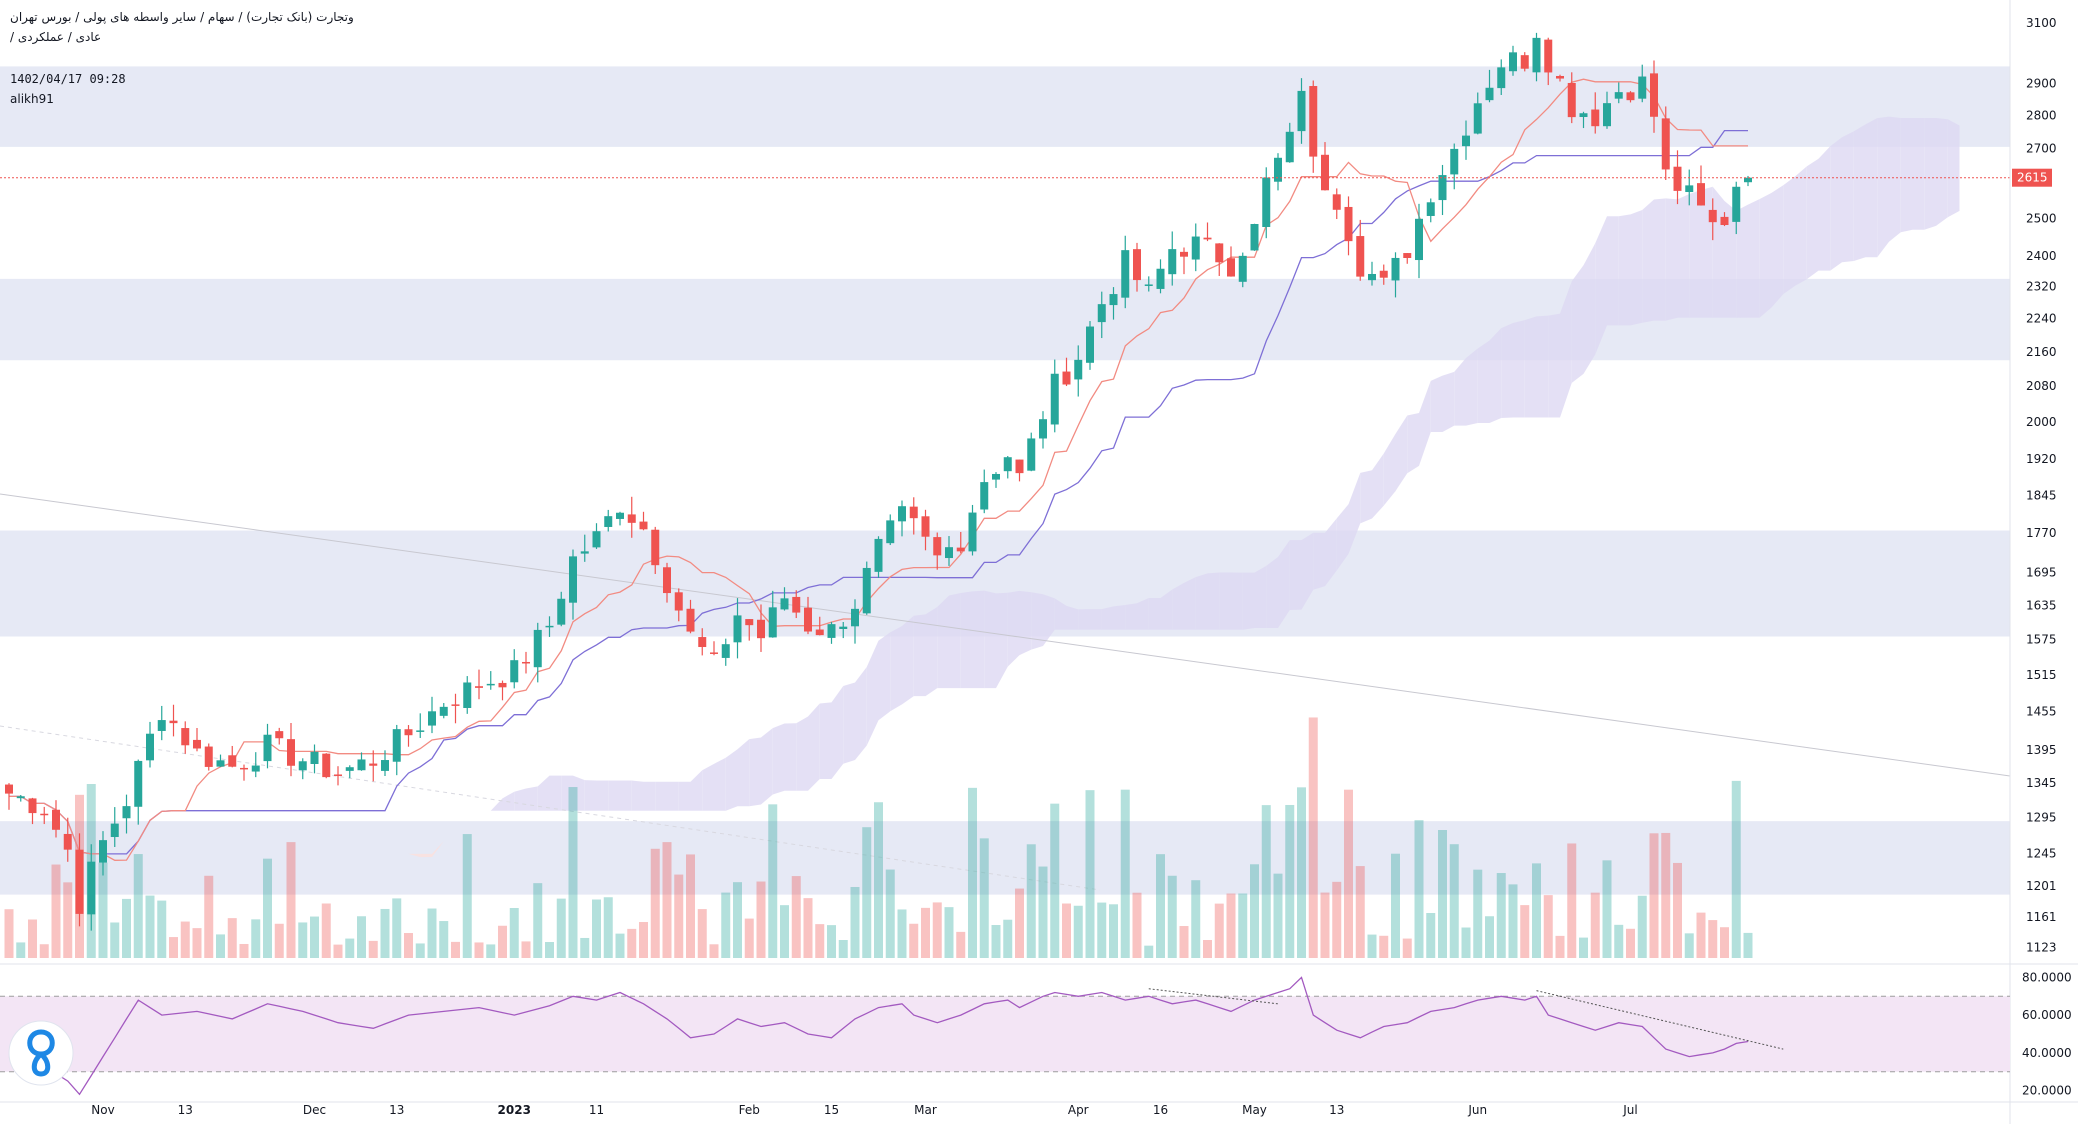 The height and width of the screenshot is (1128, 2078). What do you see at coordinates (2041, 495) in the screenshot?
I see `price-tick-label: 1845` at bounding box center [2041, 495].